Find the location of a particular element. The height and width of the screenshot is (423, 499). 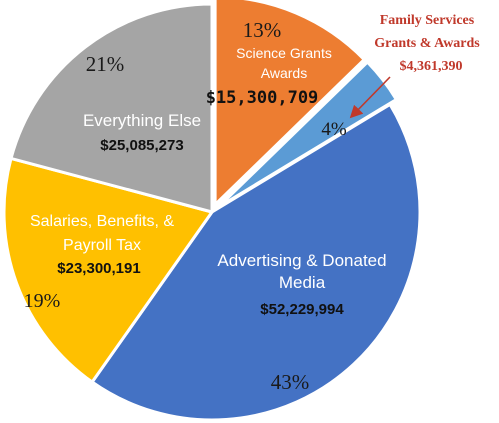

value-label-advertising-and-donated-media: $52,229,994 is located at coordinates (302, 309).